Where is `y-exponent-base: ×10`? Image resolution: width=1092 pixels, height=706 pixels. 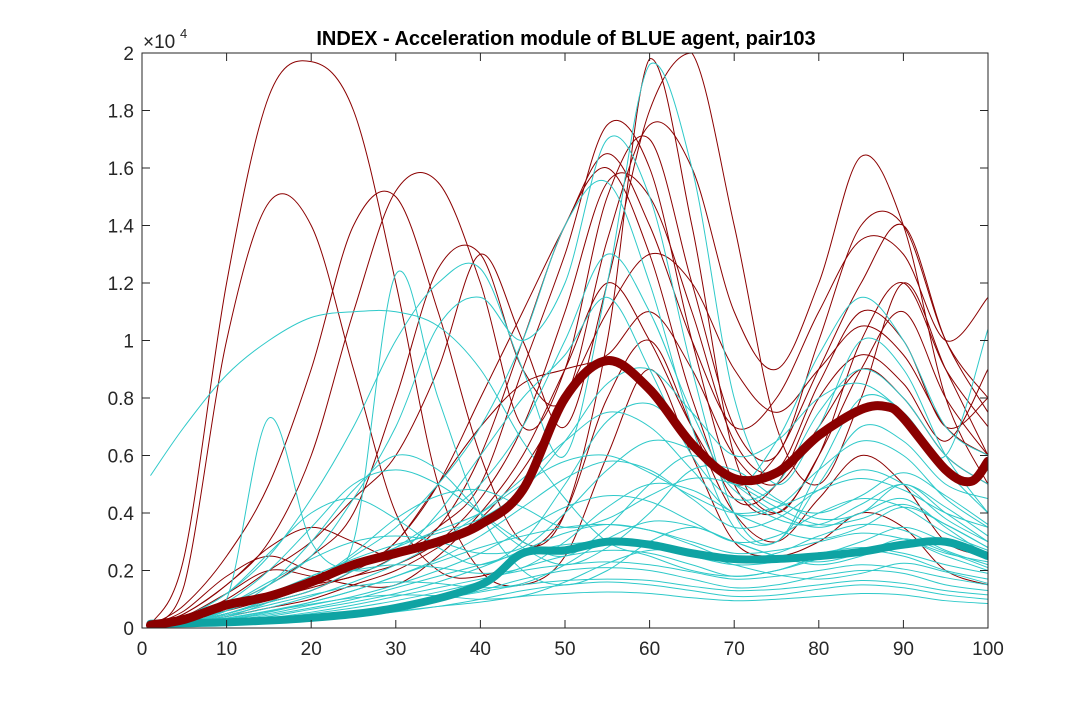
y-exponent-base: ×10 is located at coordinates (159, 42).